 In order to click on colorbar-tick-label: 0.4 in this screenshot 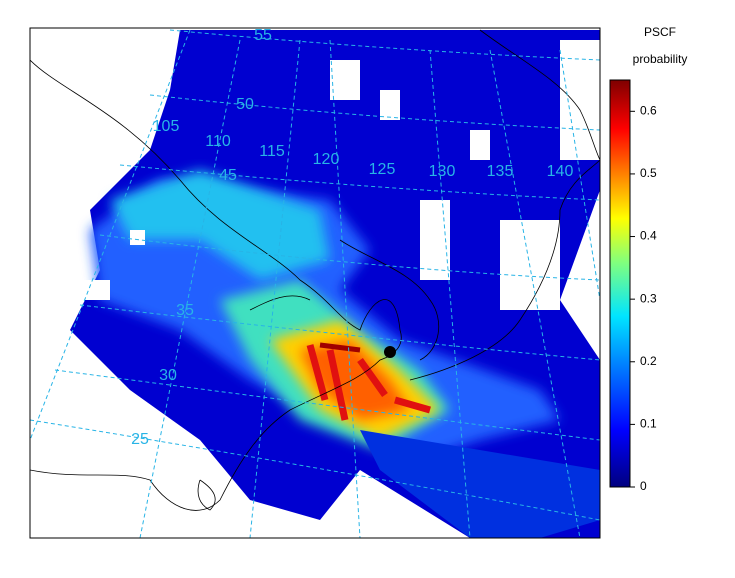, I will do `click(648, 236)`.